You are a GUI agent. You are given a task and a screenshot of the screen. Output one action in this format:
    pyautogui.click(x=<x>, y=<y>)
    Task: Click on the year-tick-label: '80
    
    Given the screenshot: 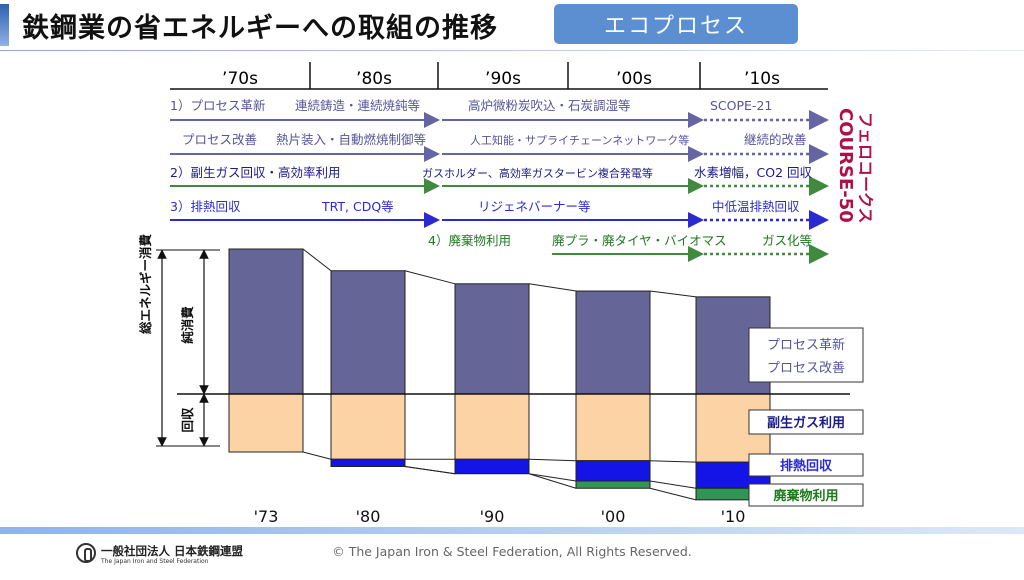 What is the action you would take?
    pyautogui.click(x=368, y=516)
    